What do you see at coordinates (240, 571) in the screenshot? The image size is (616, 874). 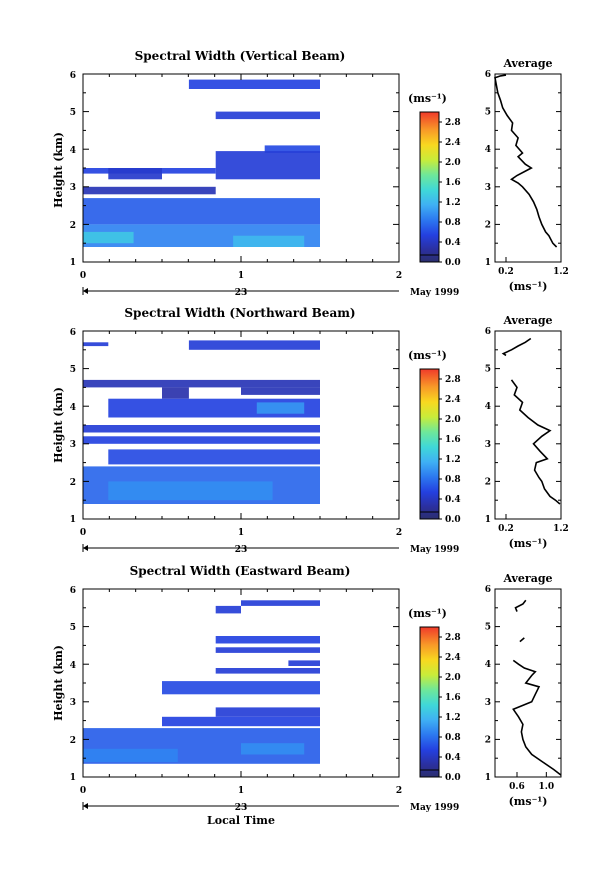 I see `chart-title: Spectral Width (Eastward Beam)` at bounding box center [240, 571].